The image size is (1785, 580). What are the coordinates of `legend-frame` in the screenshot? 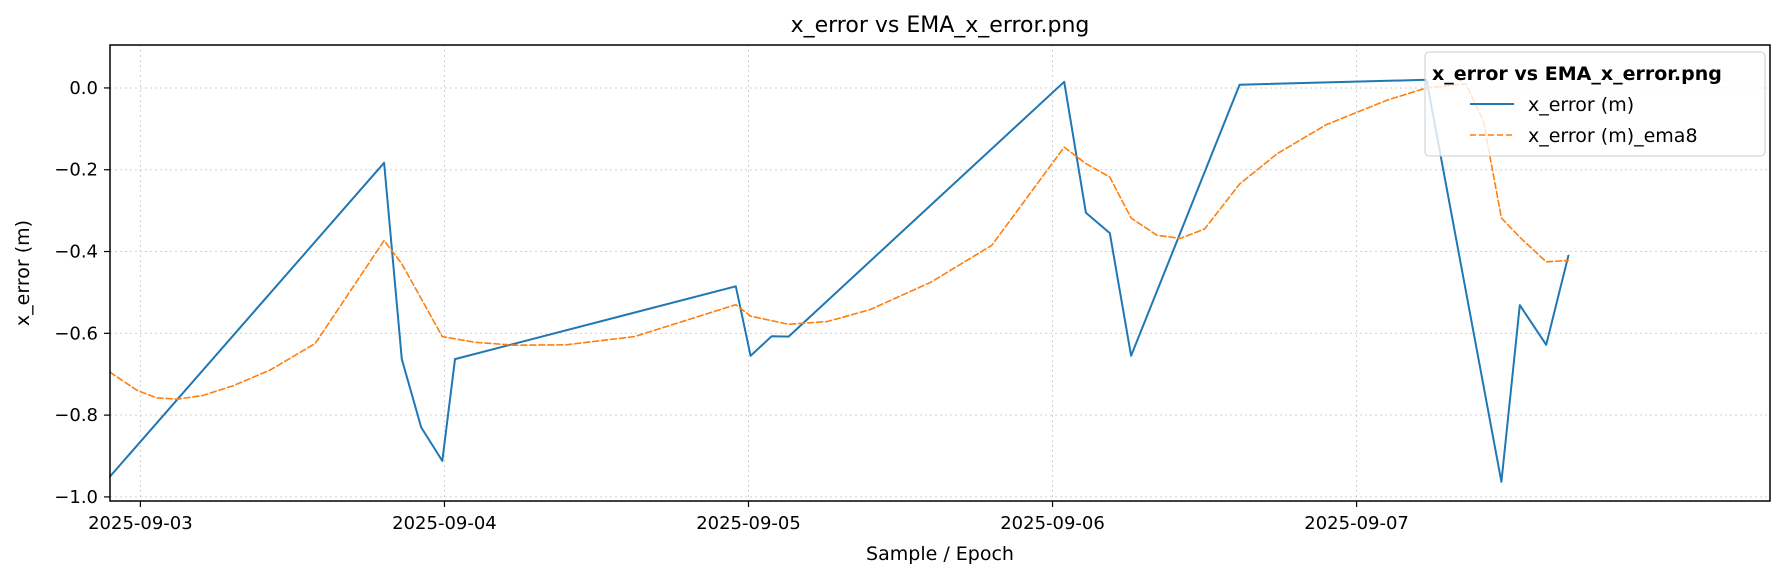 It's located at (1595, 104).